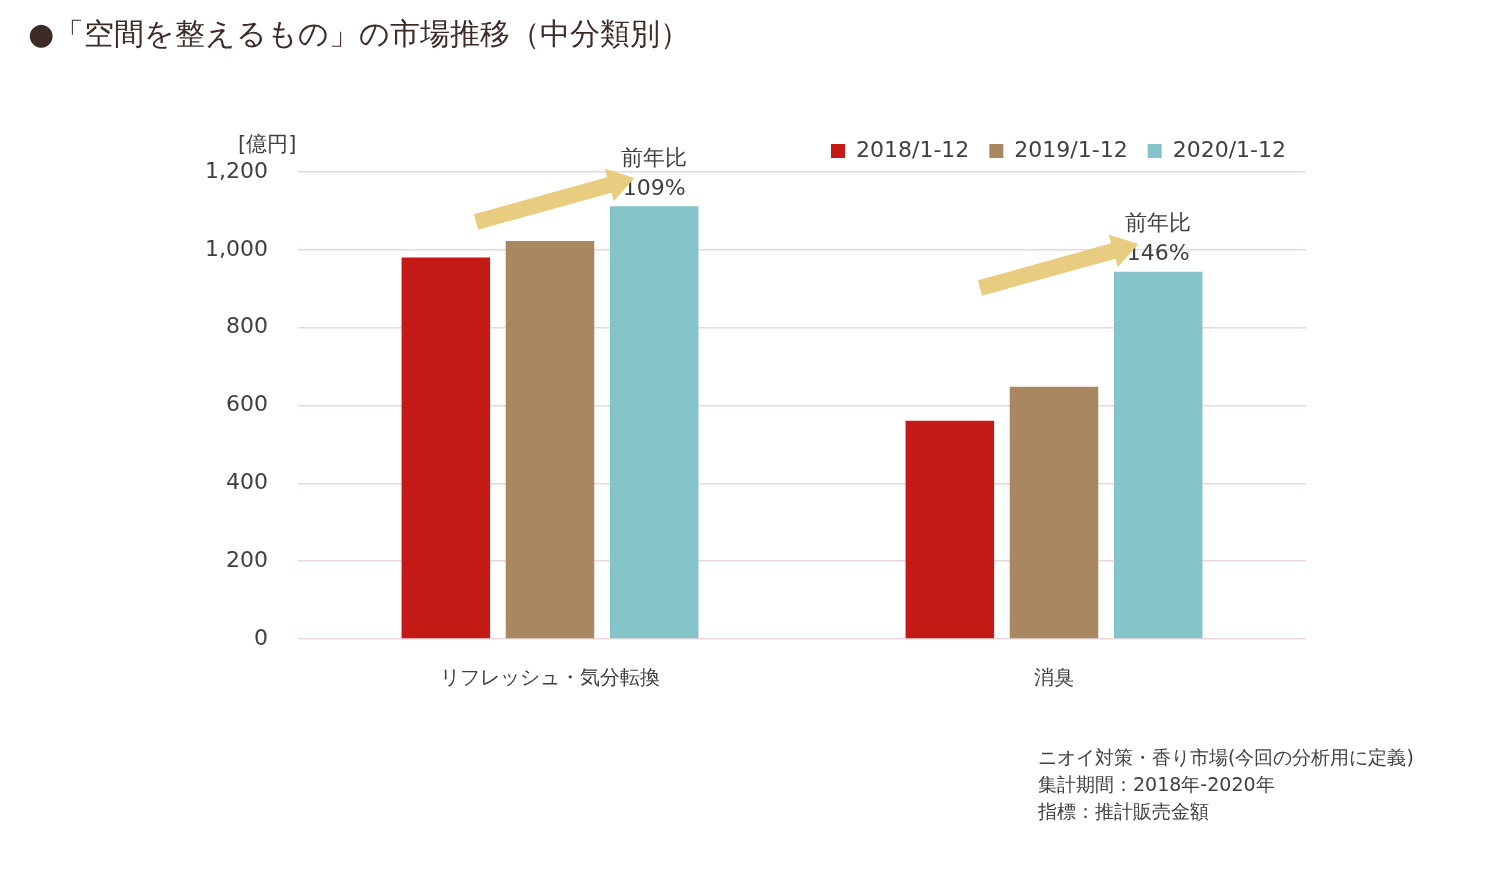 The image size is (1506, 869). I want to click on legend-label: 2018/1-12, so click(913, 149).